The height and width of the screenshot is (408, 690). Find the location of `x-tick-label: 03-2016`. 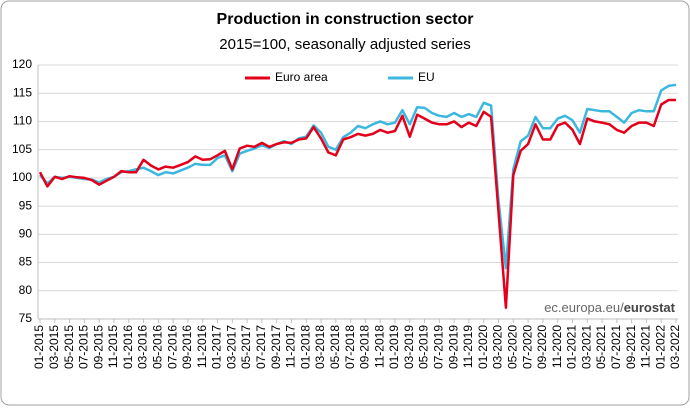

x-tick-label: 03-2016 is located at coordinates (143, 347).